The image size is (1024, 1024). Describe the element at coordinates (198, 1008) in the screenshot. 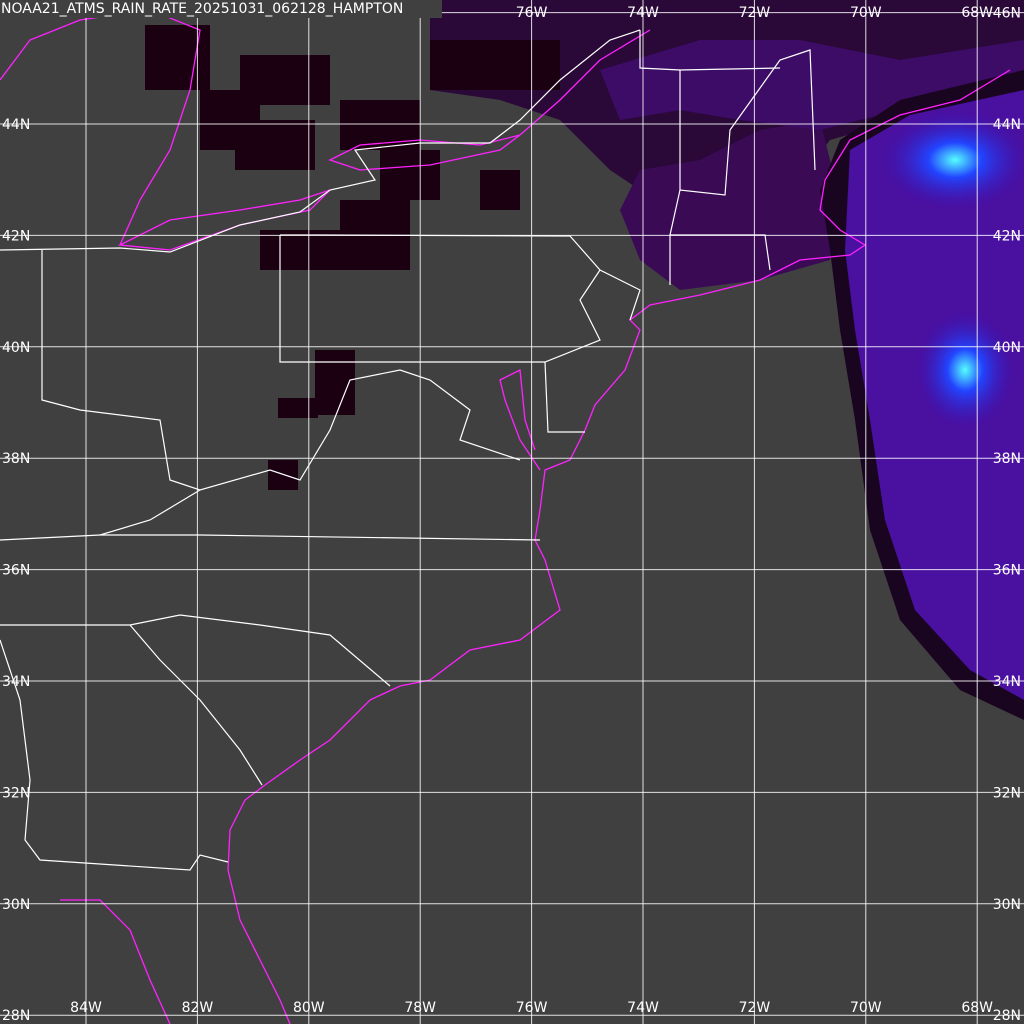

I see `lon-label-bottom: 82W` at that location.